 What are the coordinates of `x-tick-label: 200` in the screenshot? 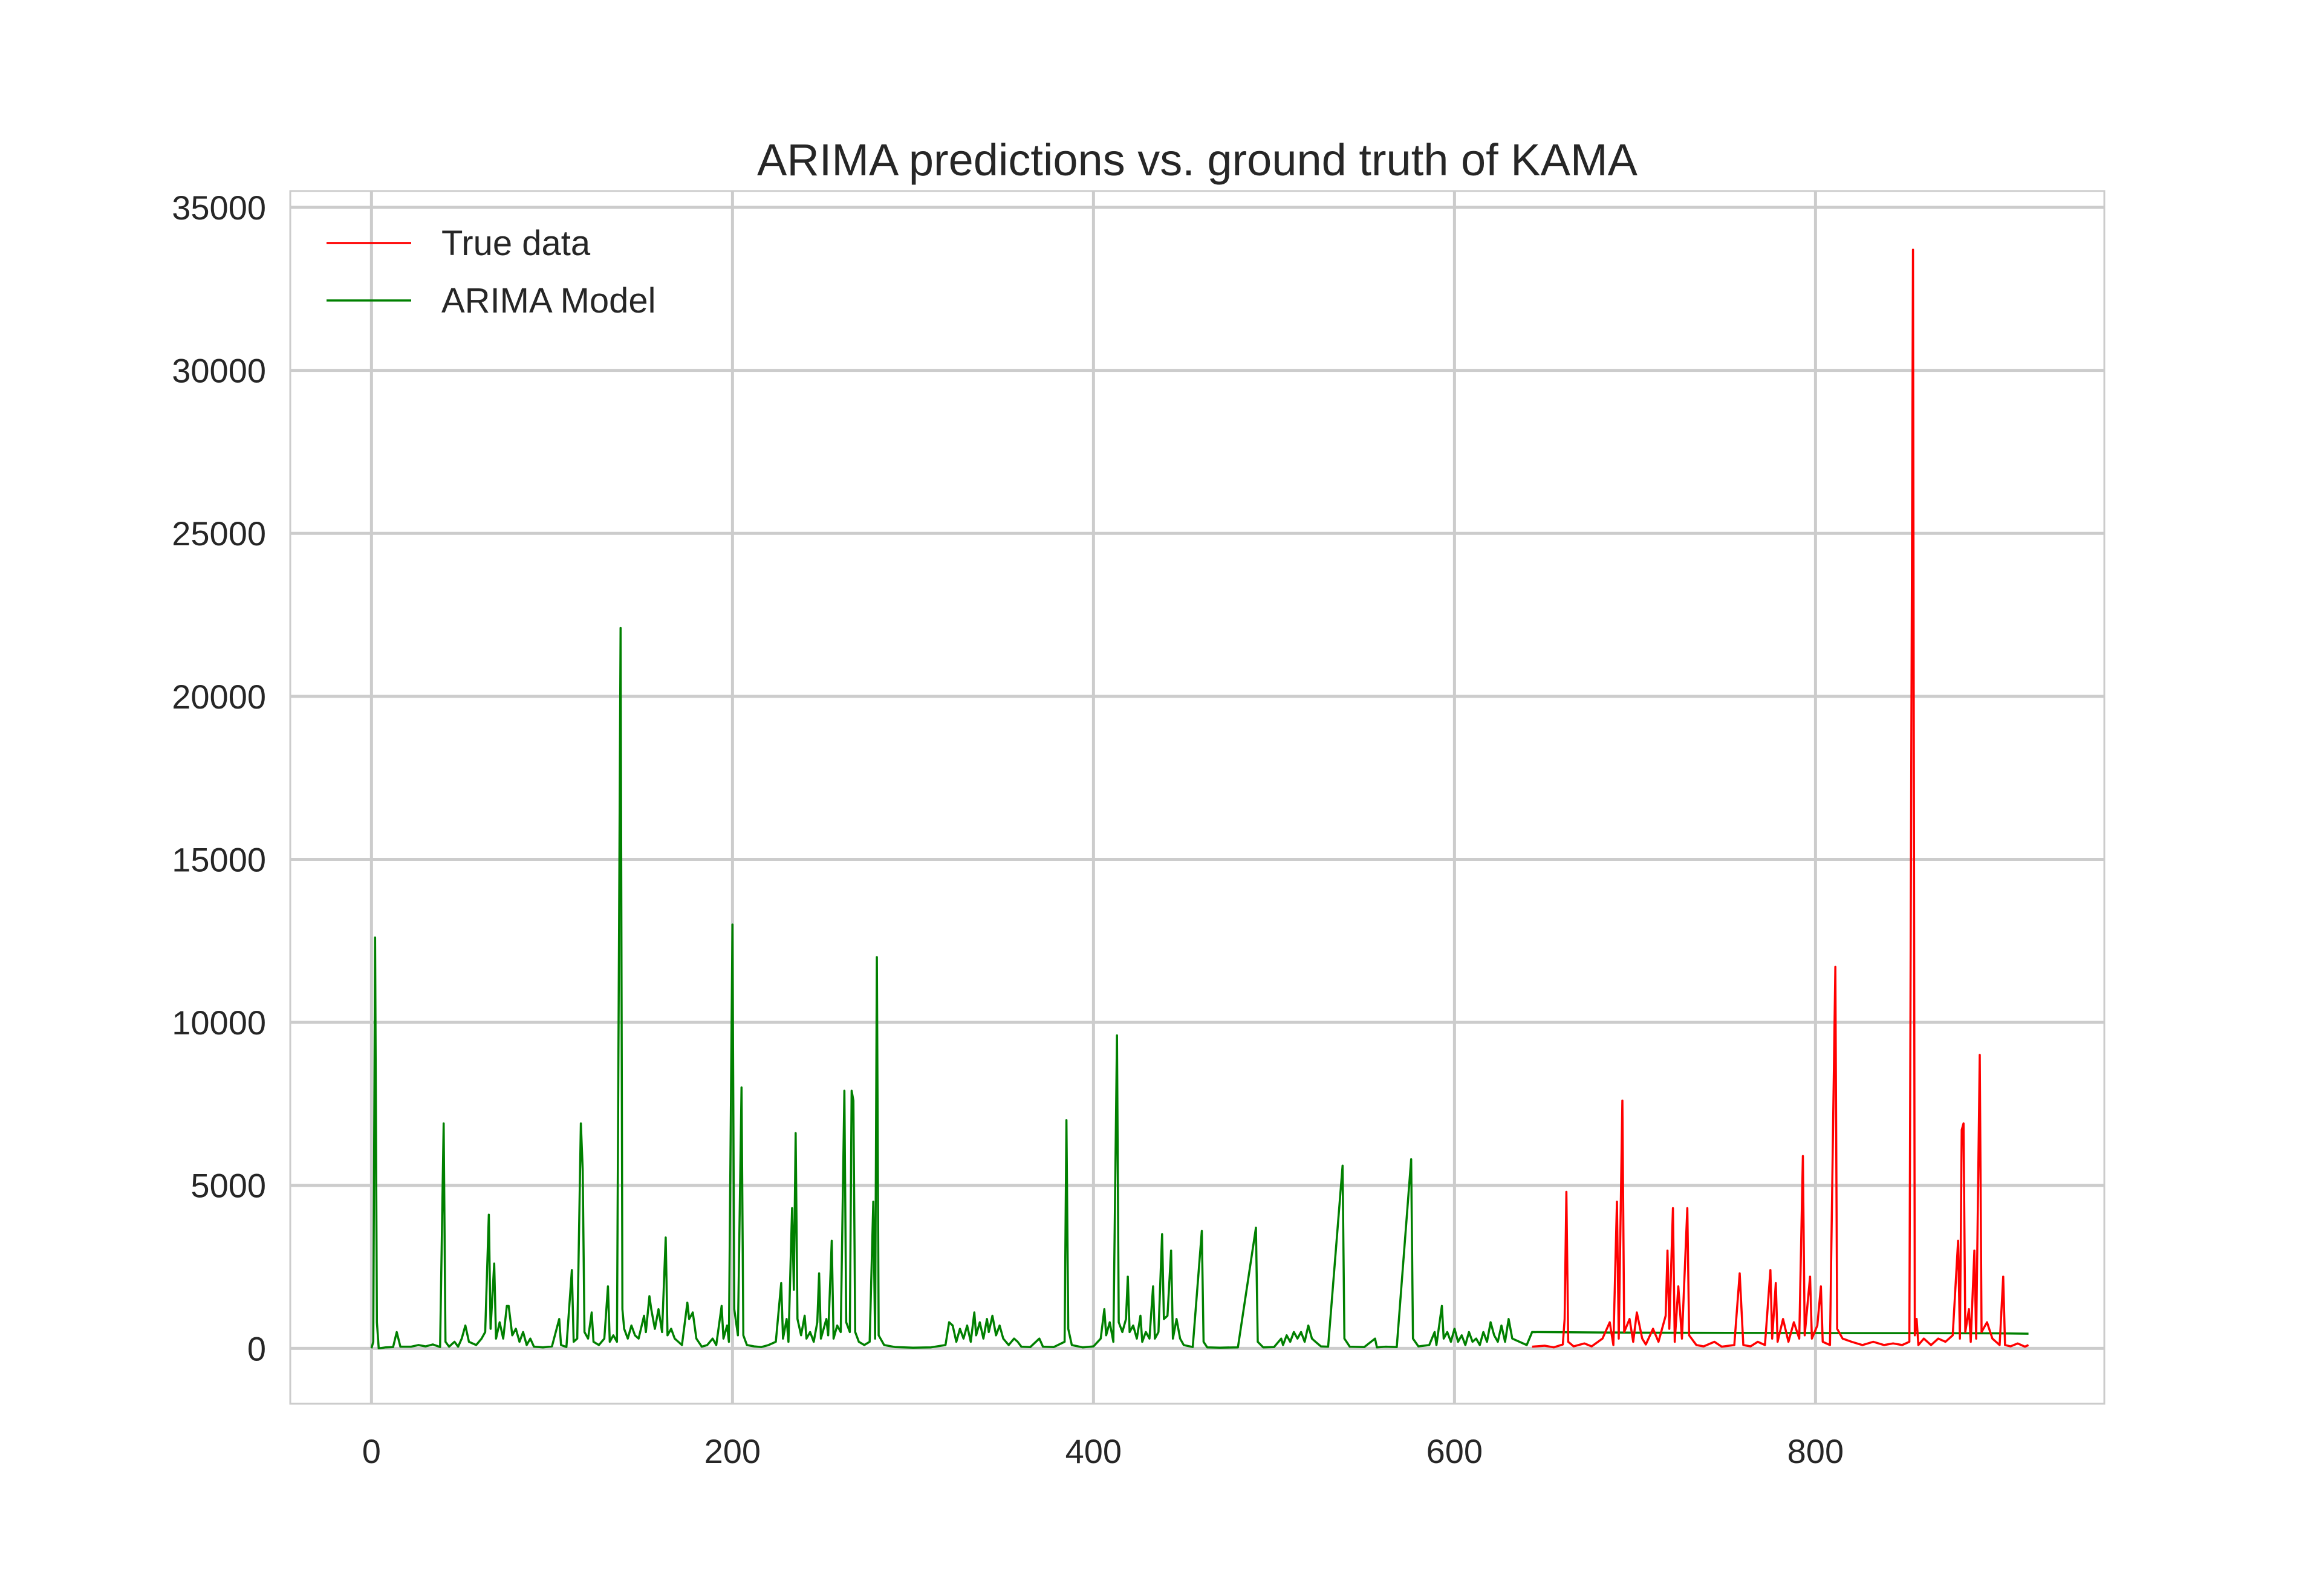 It's located at (732, 1451).